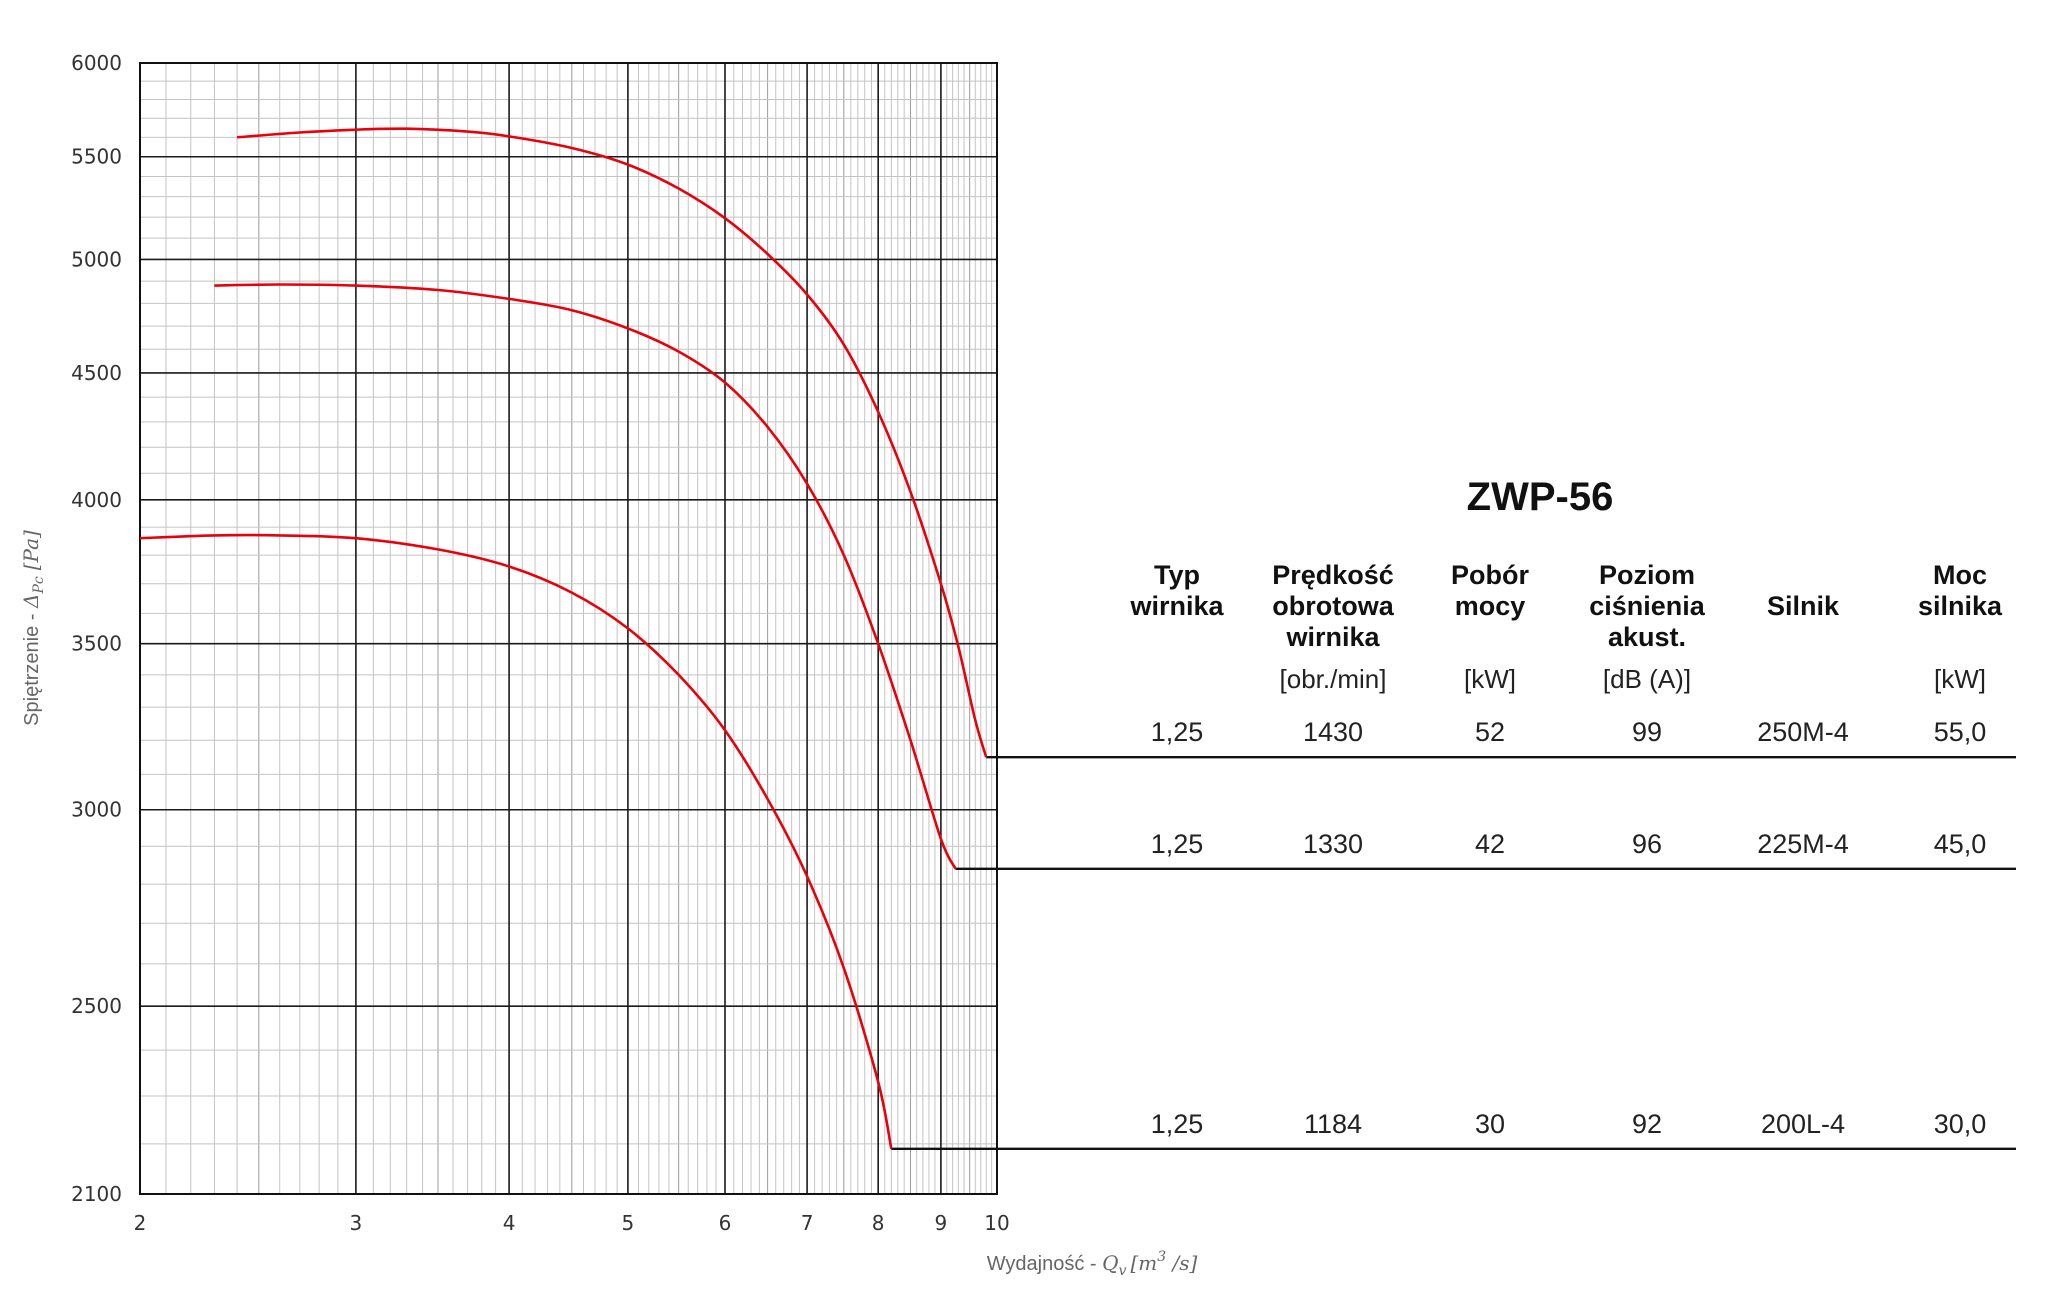 The image size is (2066, 1299). Describe the element at coordinates (1647, 679) in the screenshot. I see `column-unit: [dB (A)]` at that location.